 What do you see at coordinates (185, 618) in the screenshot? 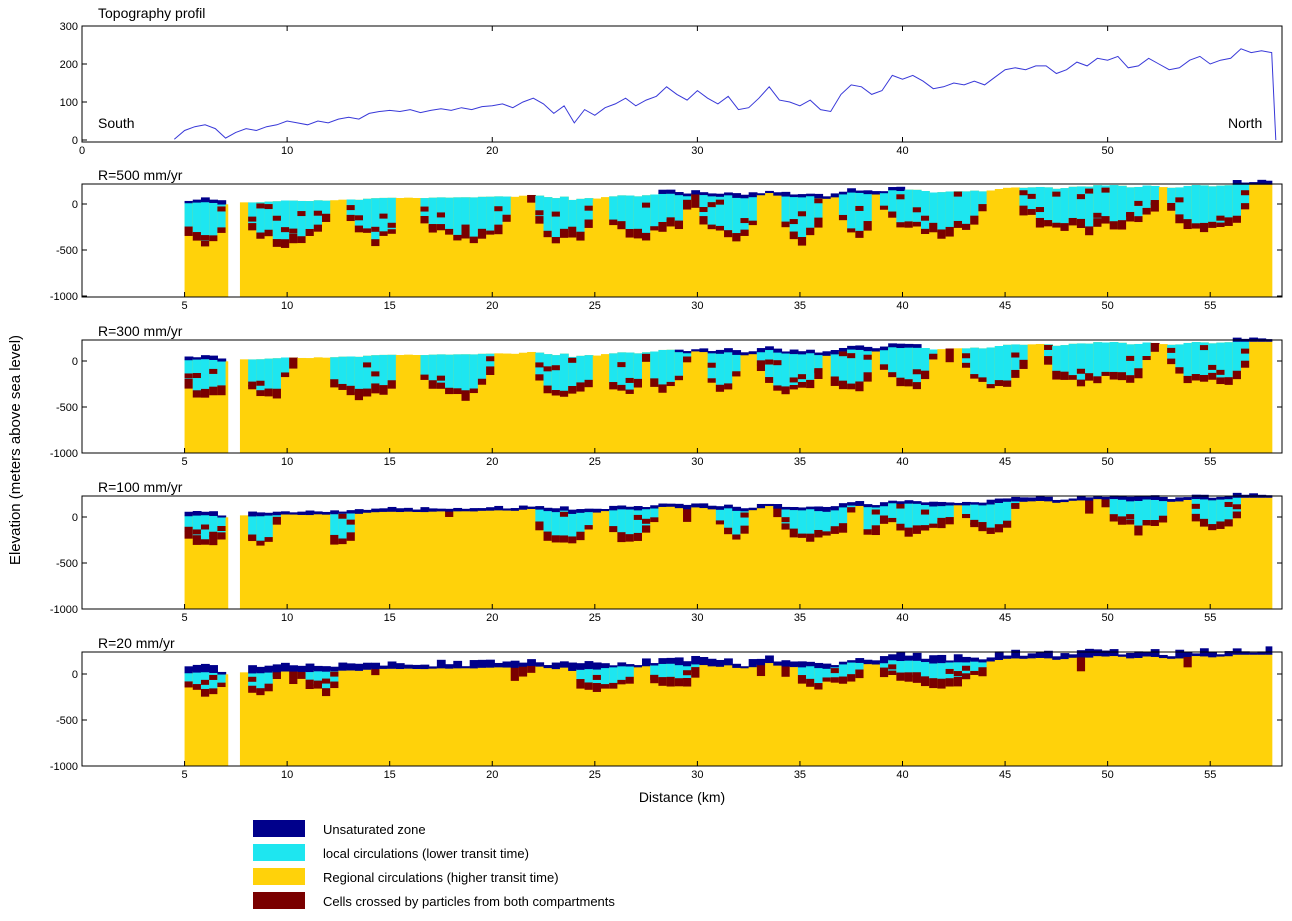
I see `x-tick-label: 5` at bounding box center [185, 618].